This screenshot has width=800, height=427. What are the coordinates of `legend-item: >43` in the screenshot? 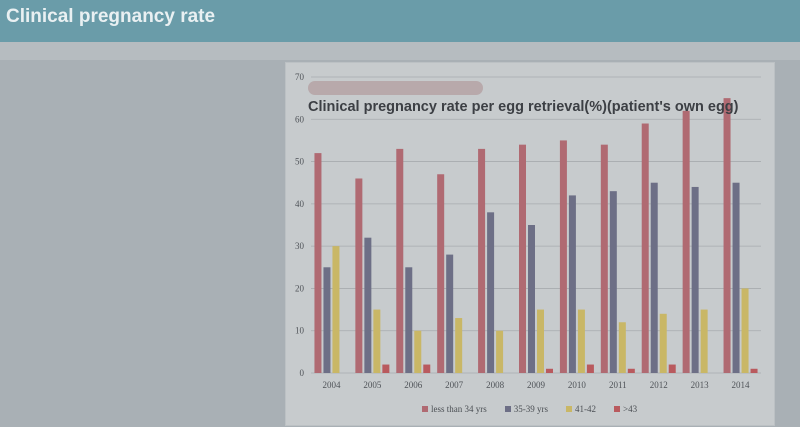 It's located at (625, 409).